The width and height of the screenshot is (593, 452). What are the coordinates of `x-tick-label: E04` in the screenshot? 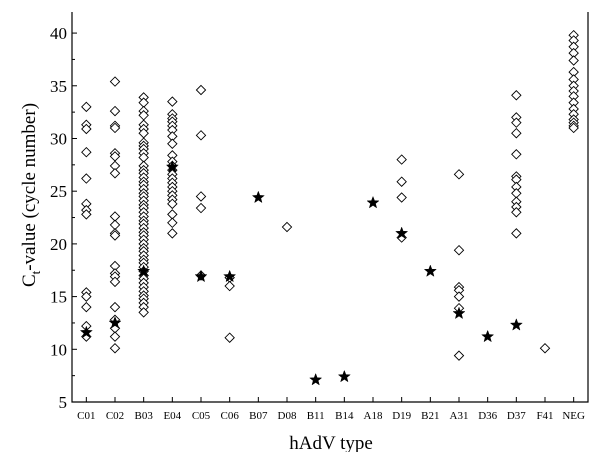 It's located at (172, 416).